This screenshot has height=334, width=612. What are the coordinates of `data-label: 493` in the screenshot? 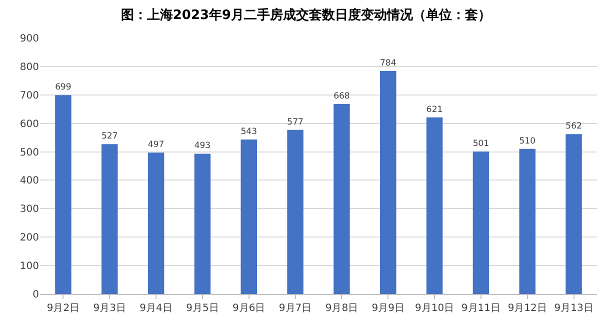 It's located at (202, 146).